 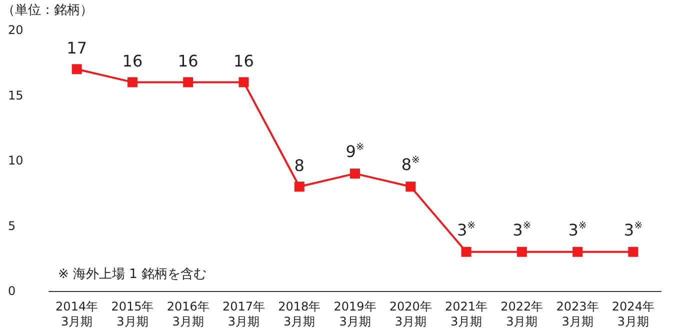 What do you see at coordinates (466, 314) in the screenshot?
I see `x-tick-label: 2021年 3月期` at bounding box center [466, 314].